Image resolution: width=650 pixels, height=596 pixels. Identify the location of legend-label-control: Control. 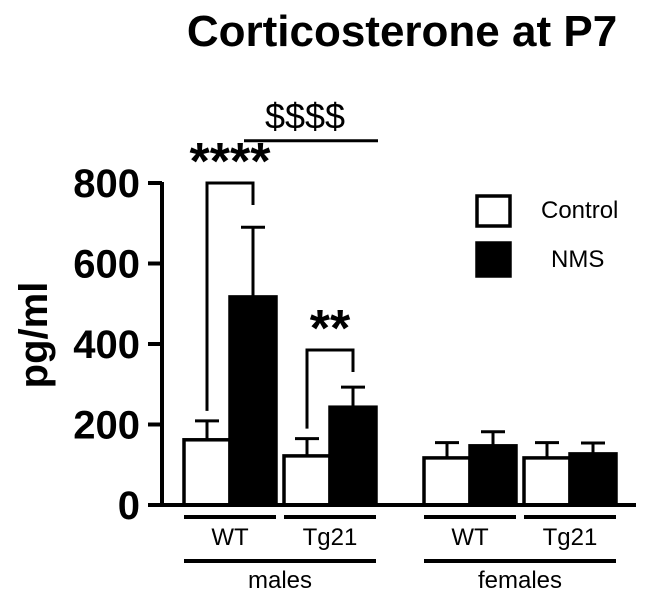
(579, 210).